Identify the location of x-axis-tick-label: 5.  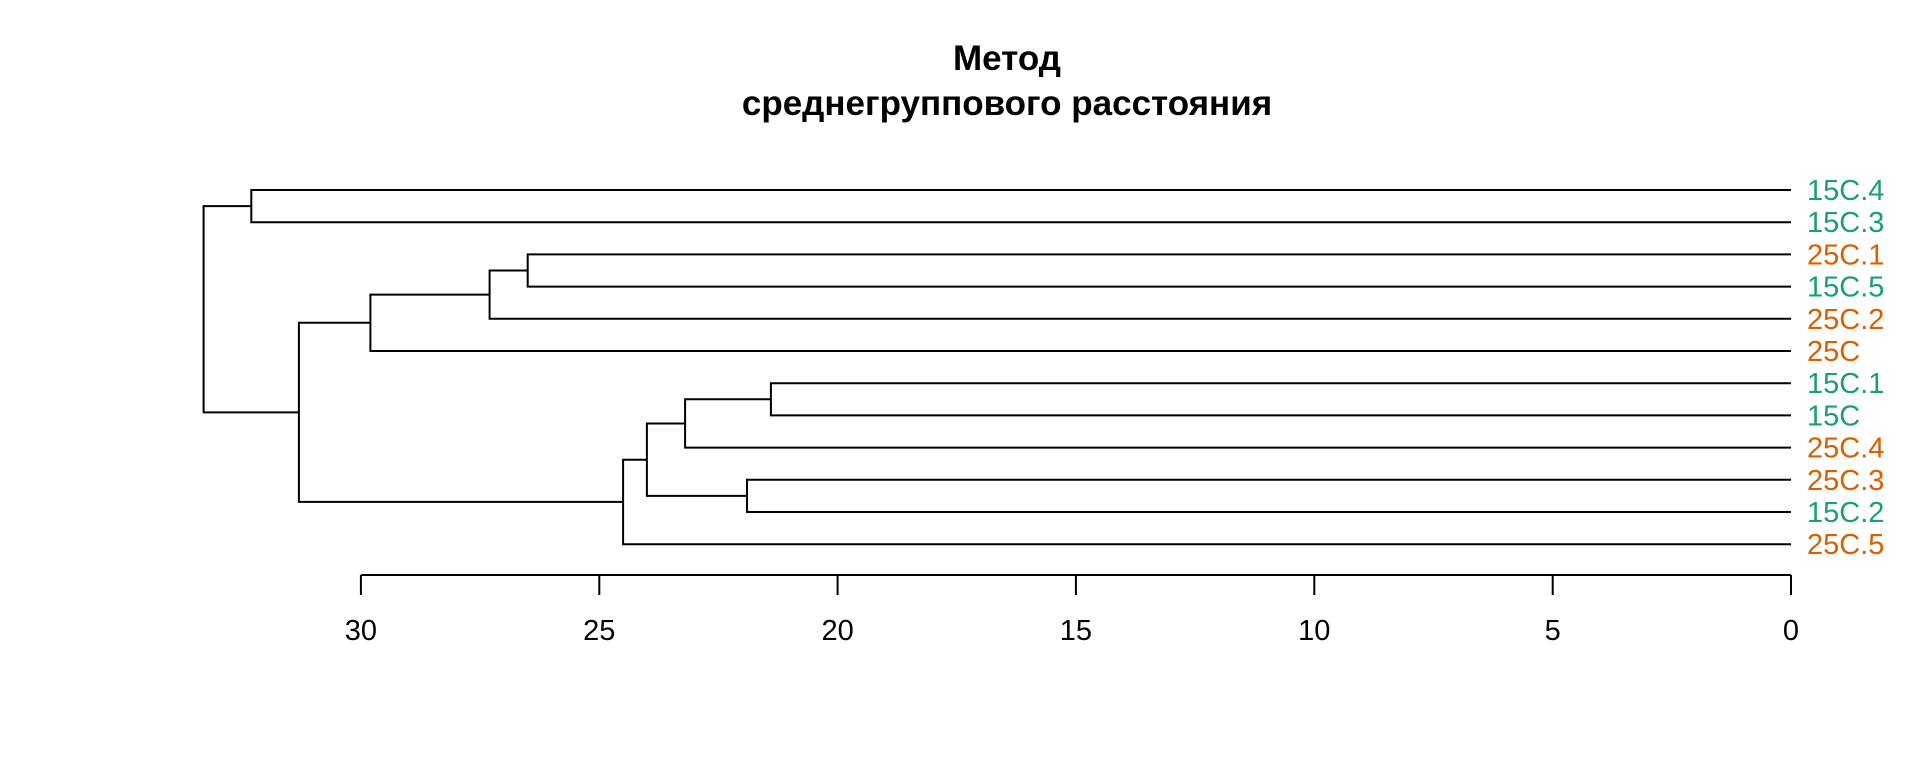
(1553, 631).